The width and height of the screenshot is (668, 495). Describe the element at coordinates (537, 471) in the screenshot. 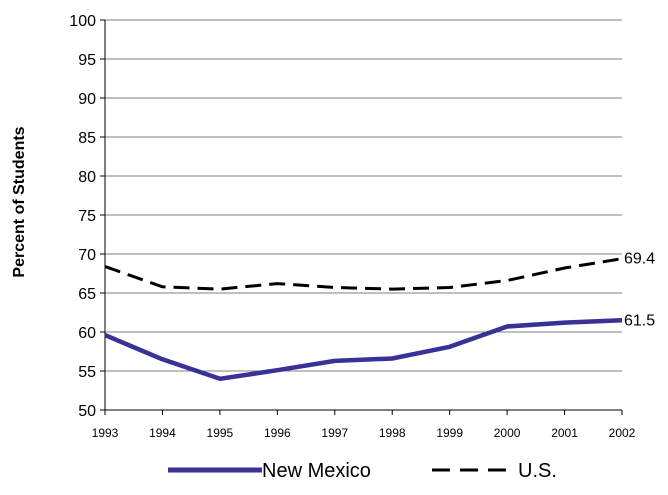

I see `legend-label-us: U.S.` at that location.